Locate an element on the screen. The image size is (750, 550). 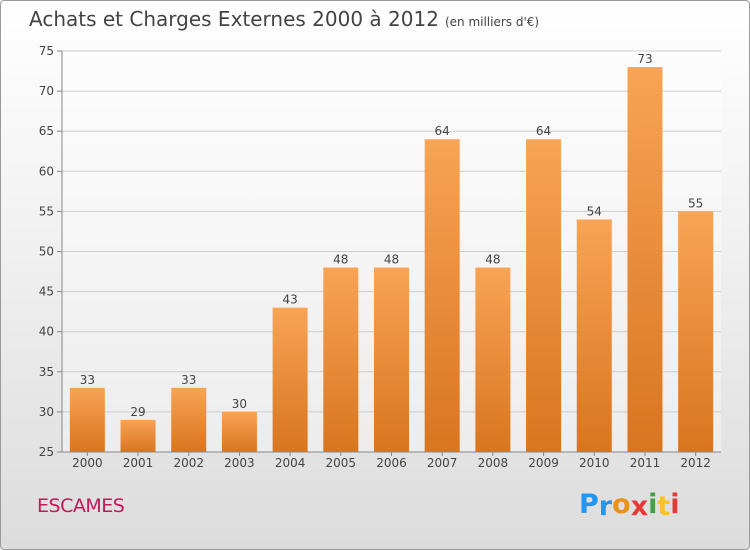
x-tick-label-2004: 2004 is located at coordinates (290, 463).